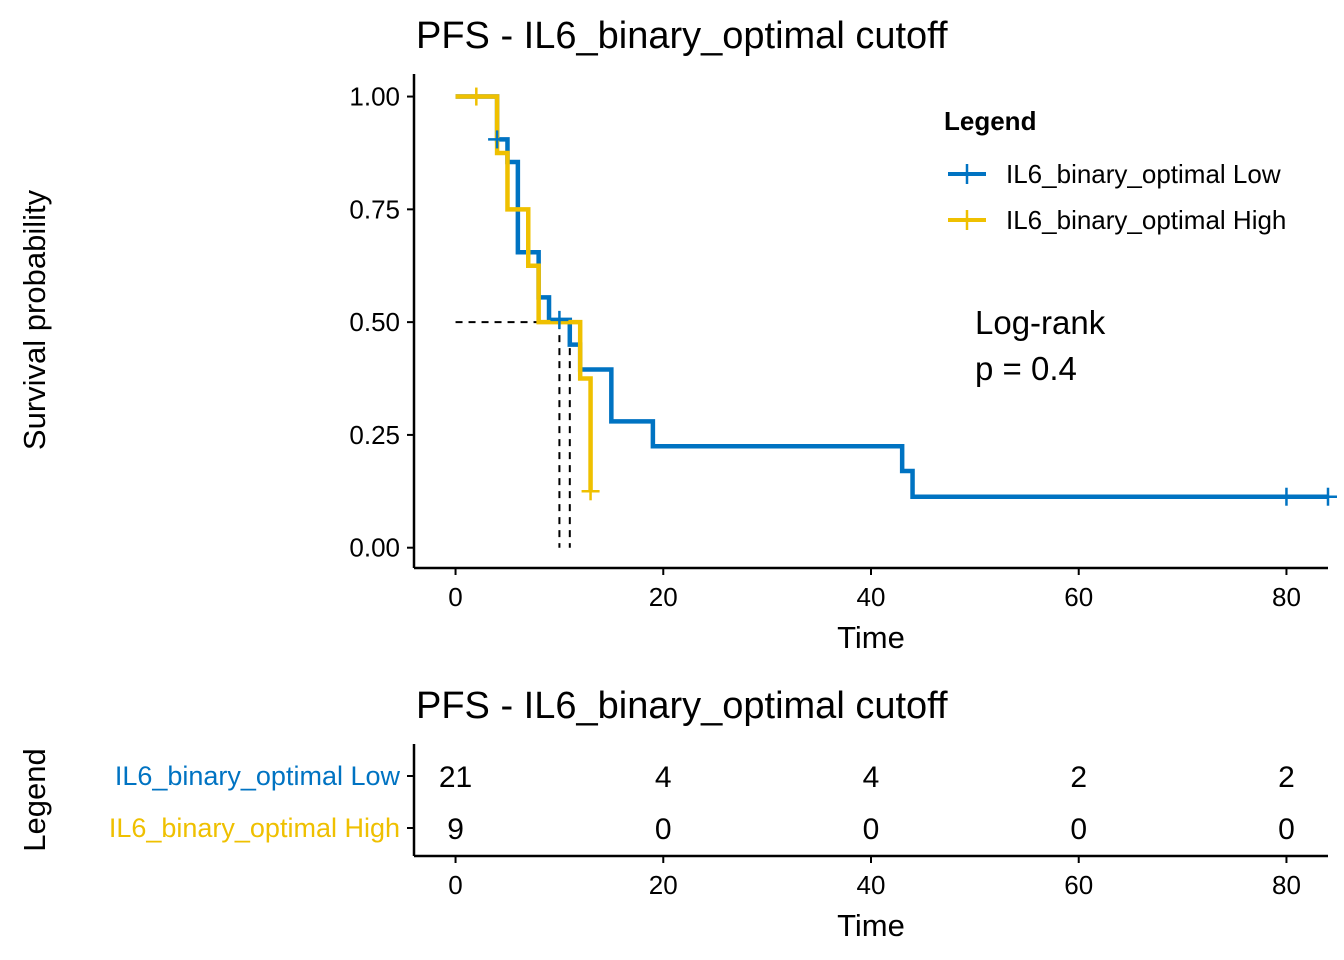 The image size is (1344, 960). Describe the element at coordinates (1026, 368) in the screenshot. I see `logrank-pvalue: p = 0.4` at that location.